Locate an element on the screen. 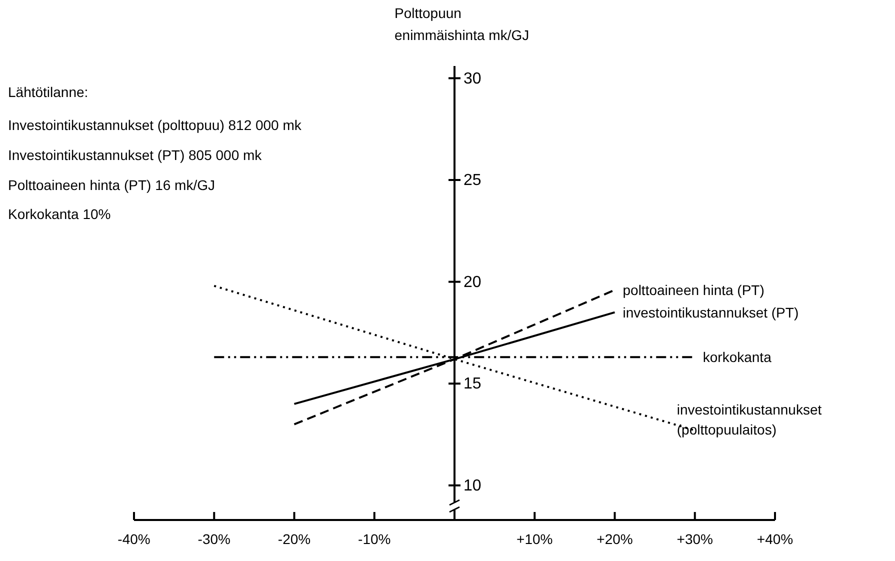 This screenshot has height=561, width=895. y-tick-label: 15 is located at coordinates (473, 384).